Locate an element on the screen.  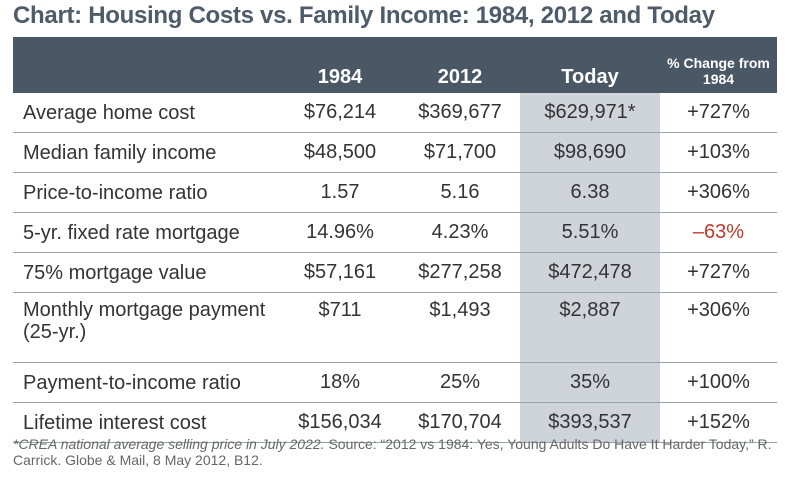
row-label: Price-to-income ratio is located at coordinates (146, 192).